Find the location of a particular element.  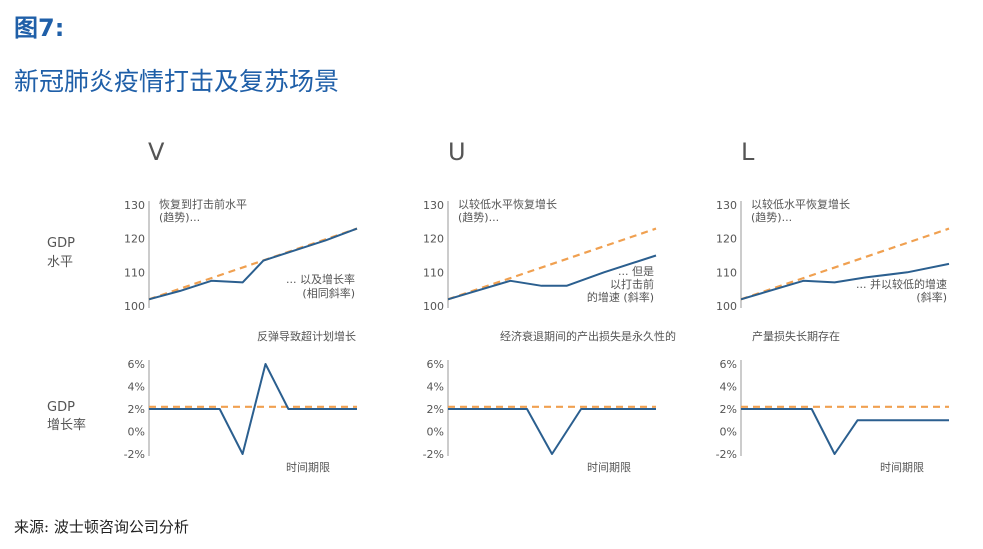

chart-u-level-series-actual is located at coordinates (552, 277).